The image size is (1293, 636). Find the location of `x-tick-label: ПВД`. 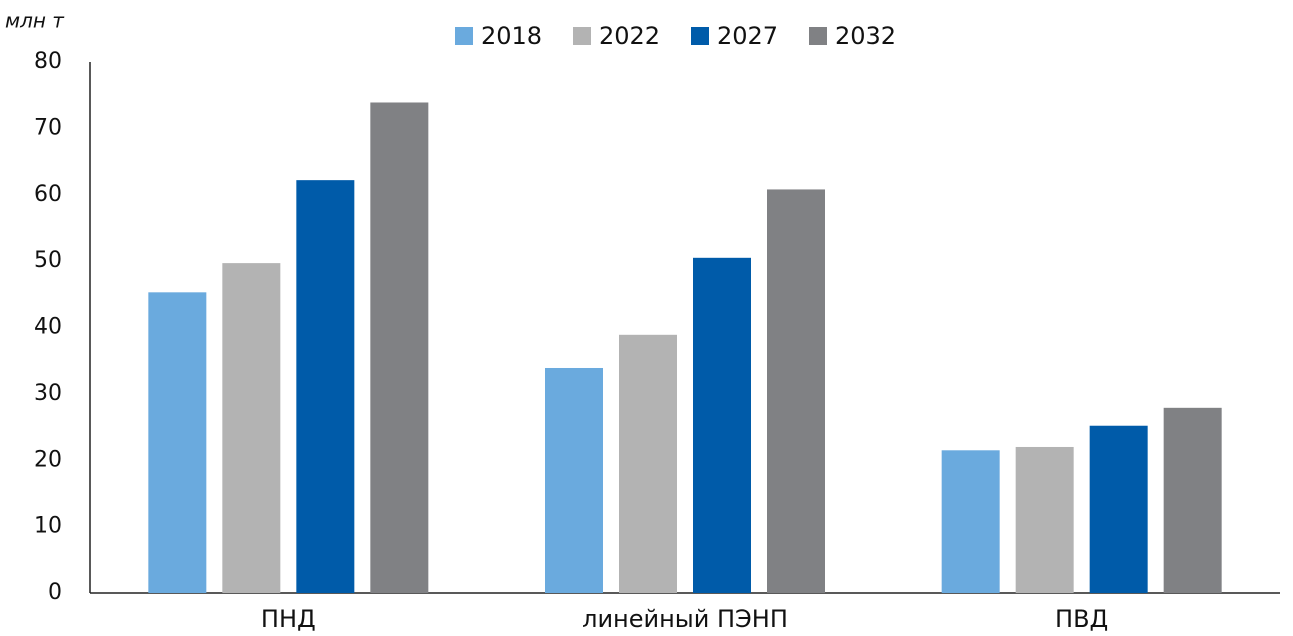

x-tick-label: ПВД is located at coordinates (1081, 619).